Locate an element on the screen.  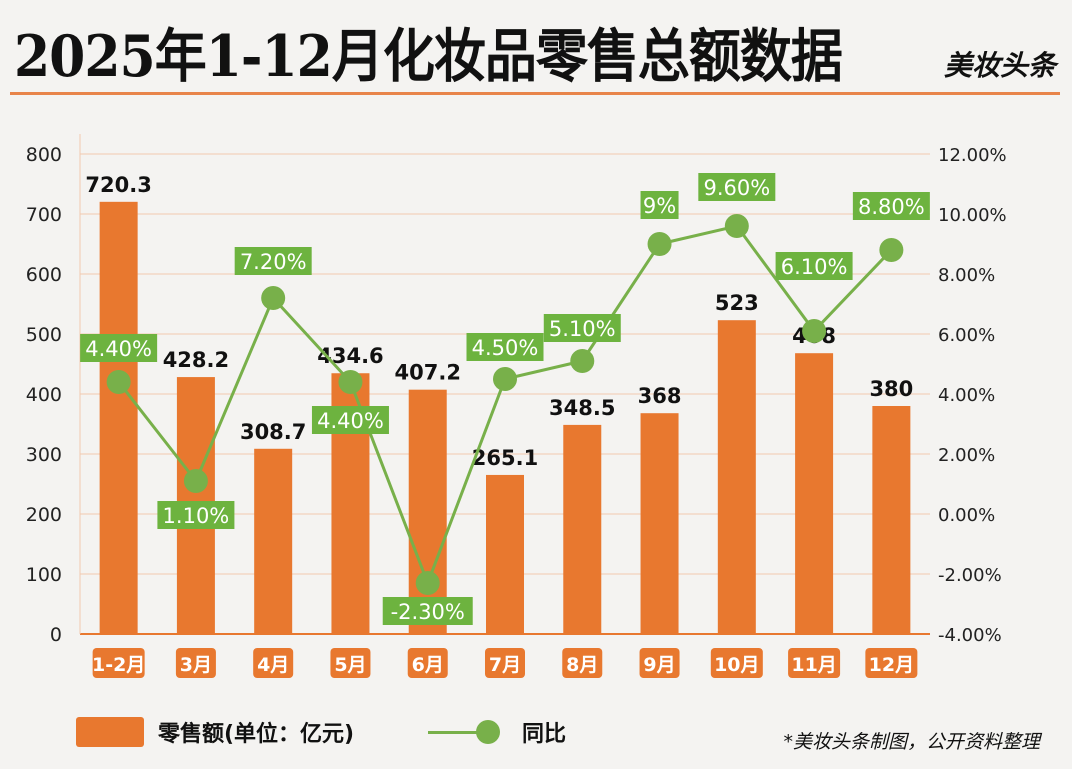
page-title: 2025年1-12月化妆品零售总额数据 is located at coordinates (428, 57).